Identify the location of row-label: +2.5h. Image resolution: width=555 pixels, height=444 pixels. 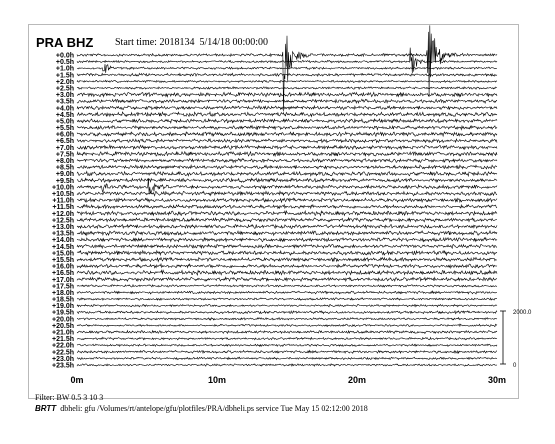
(65, 88).